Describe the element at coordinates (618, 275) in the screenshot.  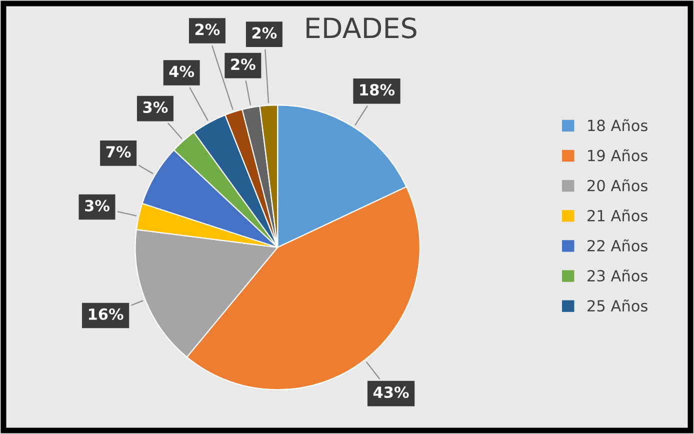
I see `legend-label: 23 Años` at that location.